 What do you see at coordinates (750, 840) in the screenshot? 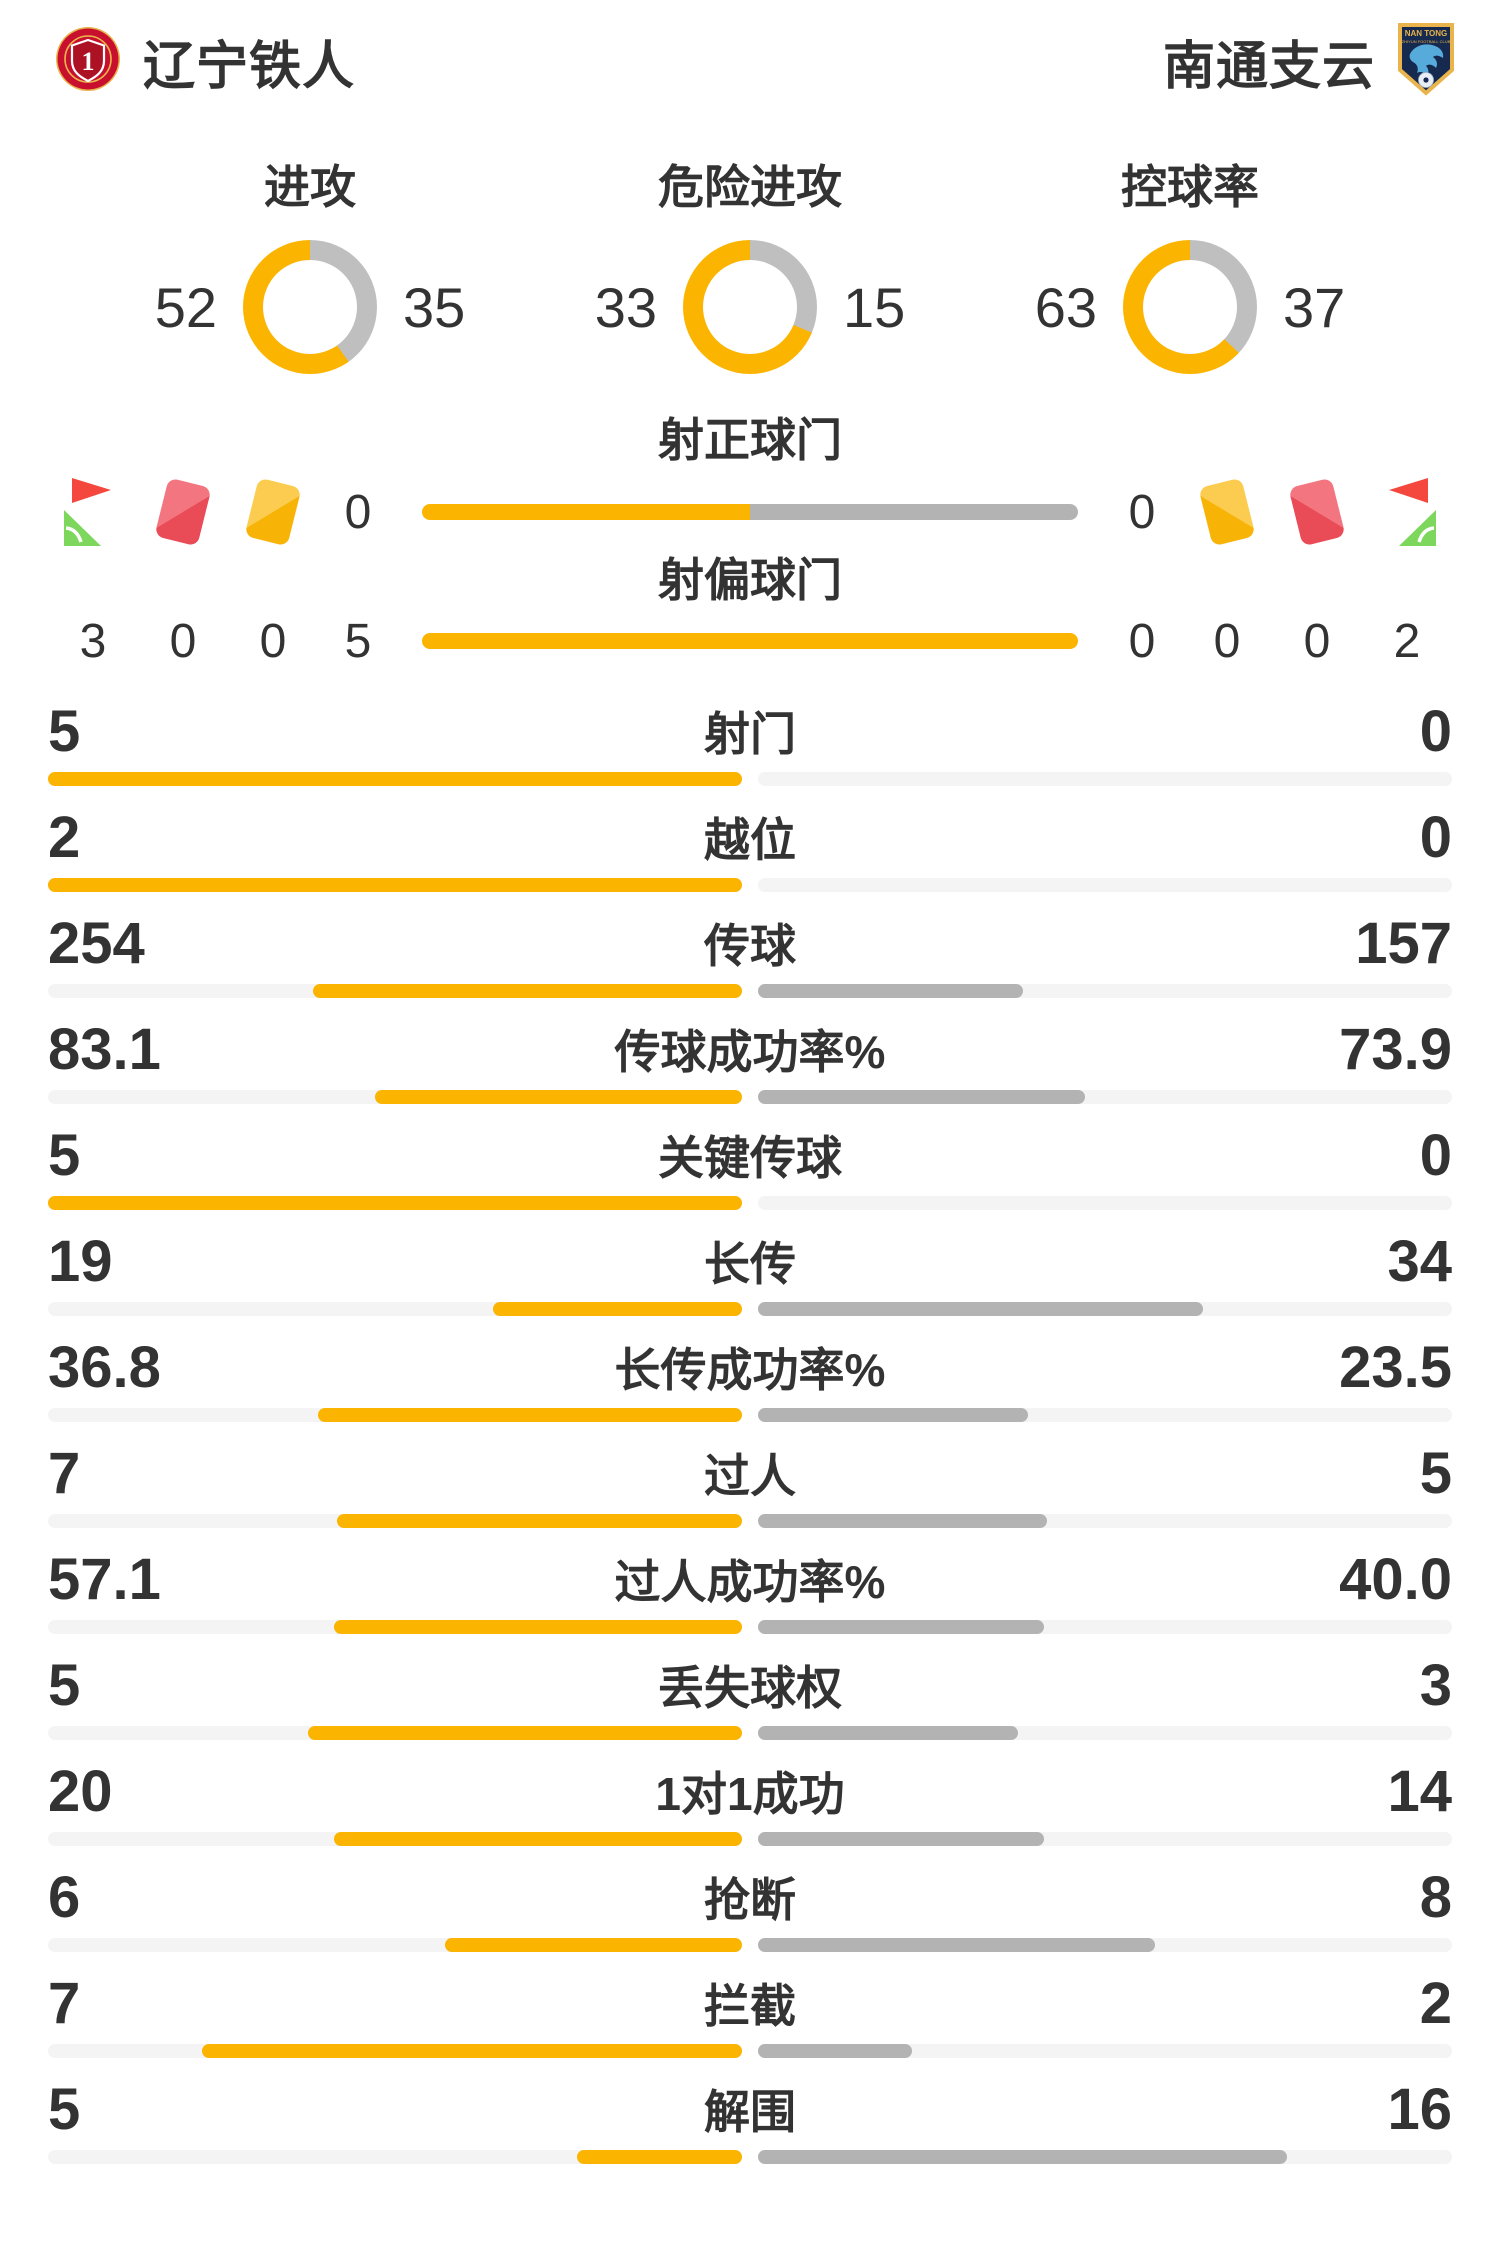
I see `stat-label: 越位` at bounding box center [750, 840].